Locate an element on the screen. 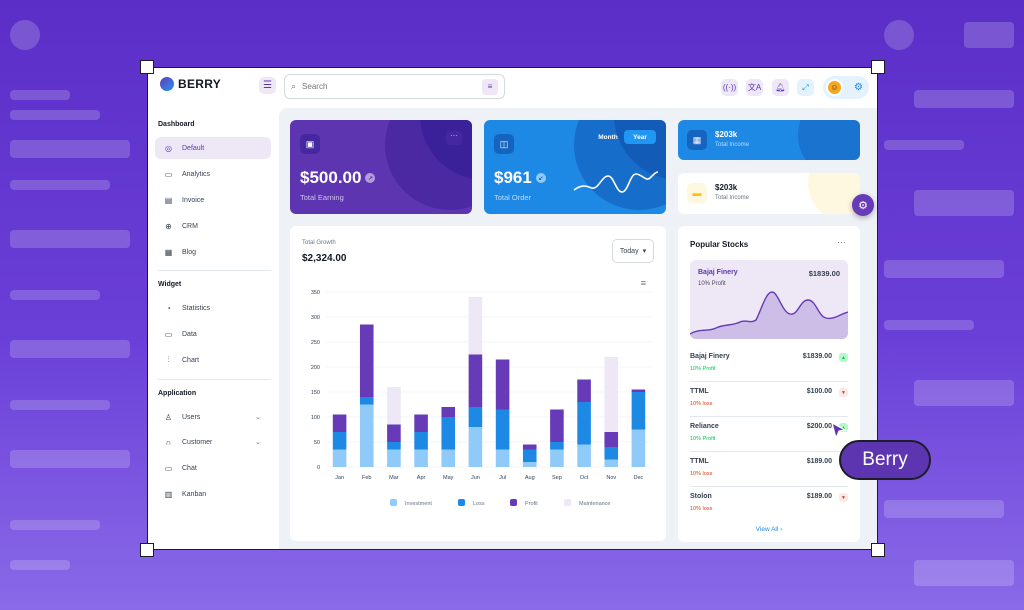  total-growth-value: $2,324.00 is located at coordinates (324, 258).